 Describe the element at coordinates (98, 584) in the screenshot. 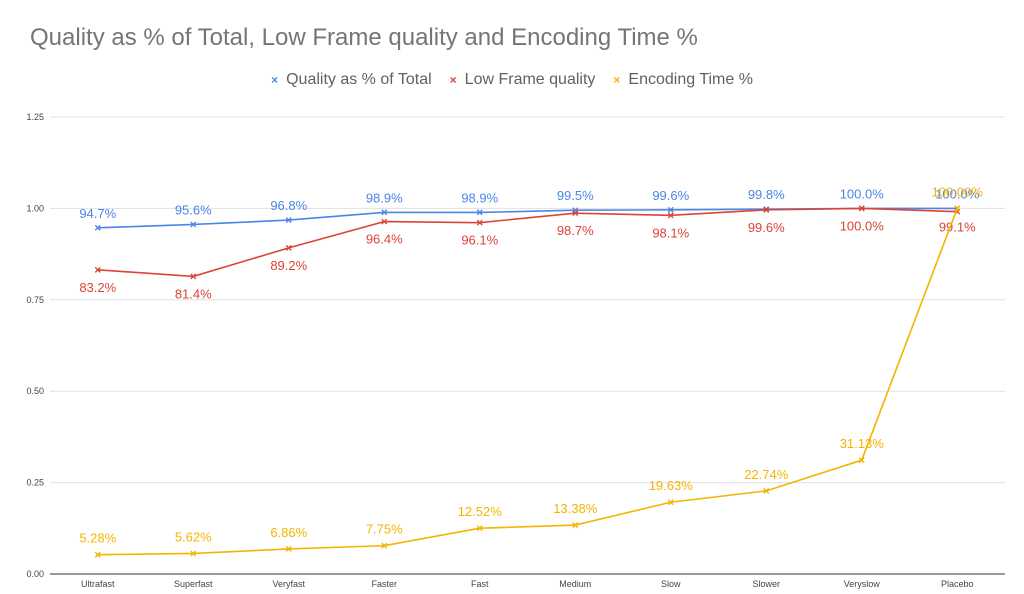

I see `x-tick-label: Ultrafast` at that location.